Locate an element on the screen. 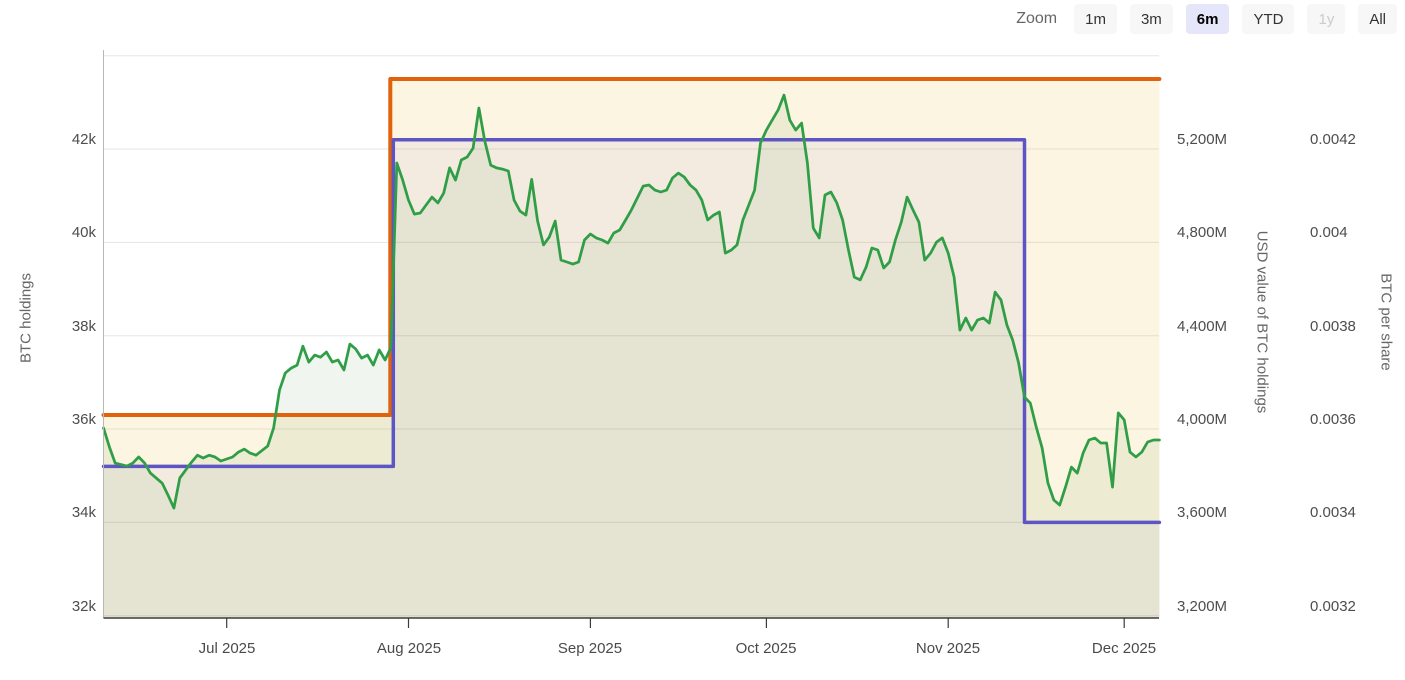 The height and width of the screenshot is (680, 1405). usd-axis-tick-label: 3,200M is located at coordinates (1202, 606).